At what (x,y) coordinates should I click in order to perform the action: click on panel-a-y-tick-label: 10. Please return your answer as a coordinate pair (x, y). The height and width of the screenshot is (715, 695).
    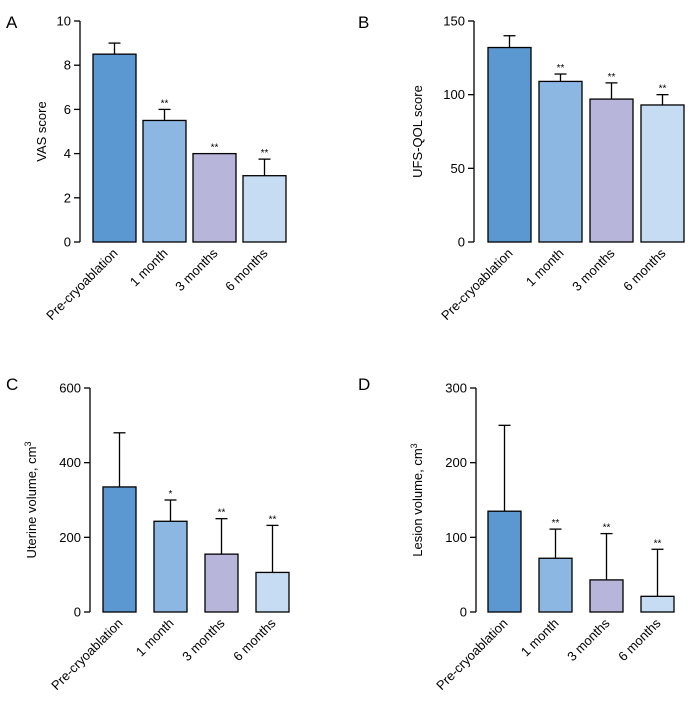
    Looking at the image, I should click on (64, 21).